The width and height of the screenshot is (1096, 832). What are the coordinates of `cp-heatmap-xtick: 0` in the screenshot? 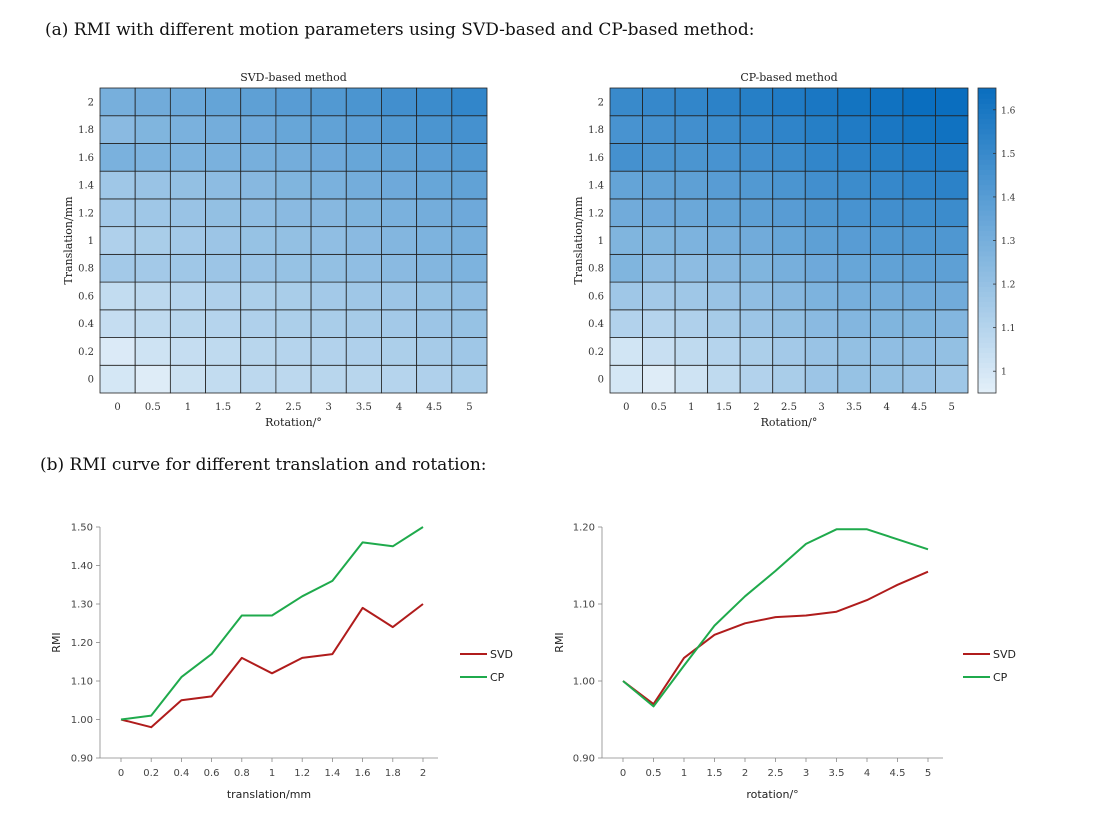 It's located at (626, 407).